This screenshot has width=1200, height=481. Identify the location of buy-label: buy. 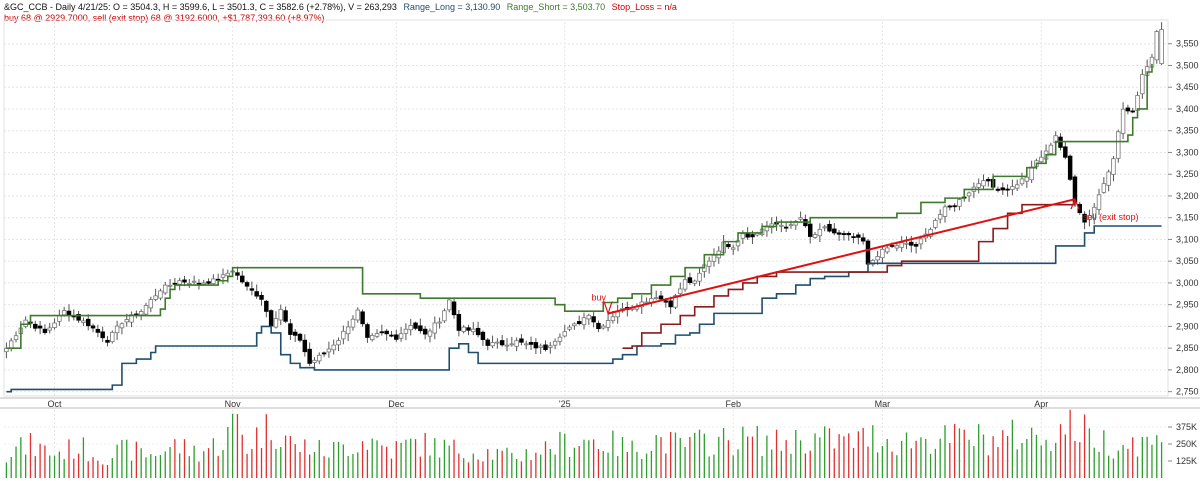
(599, 298).